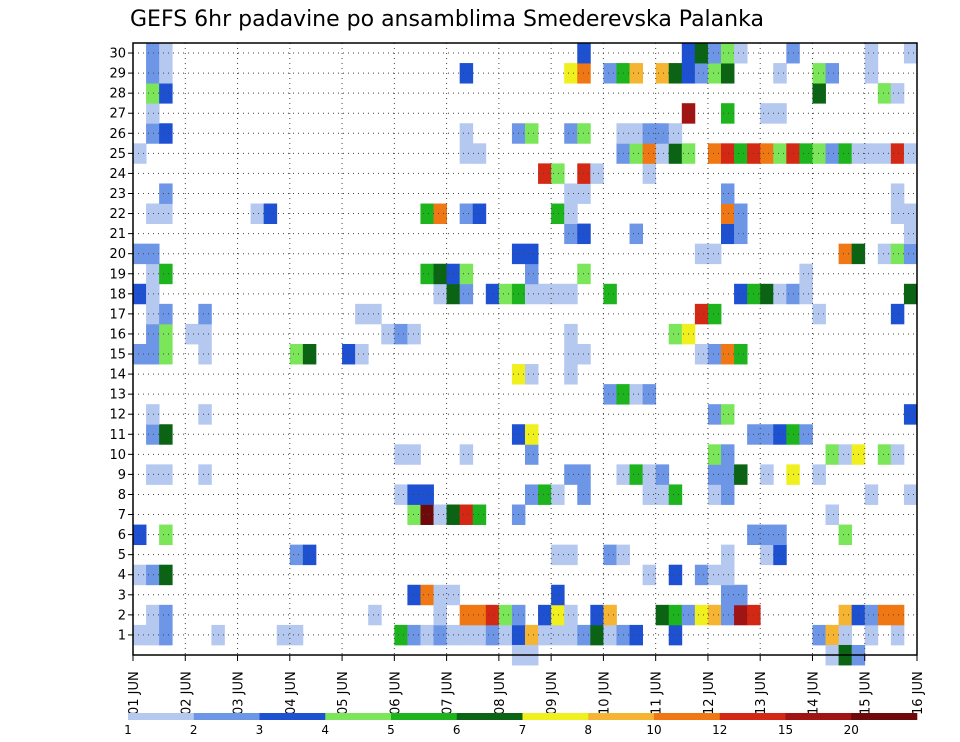 This screenshot has height=742, width=960. Describe the element at coordinates (117, 234) in the screenshot. I see `y-tick-label: 21` at that location.